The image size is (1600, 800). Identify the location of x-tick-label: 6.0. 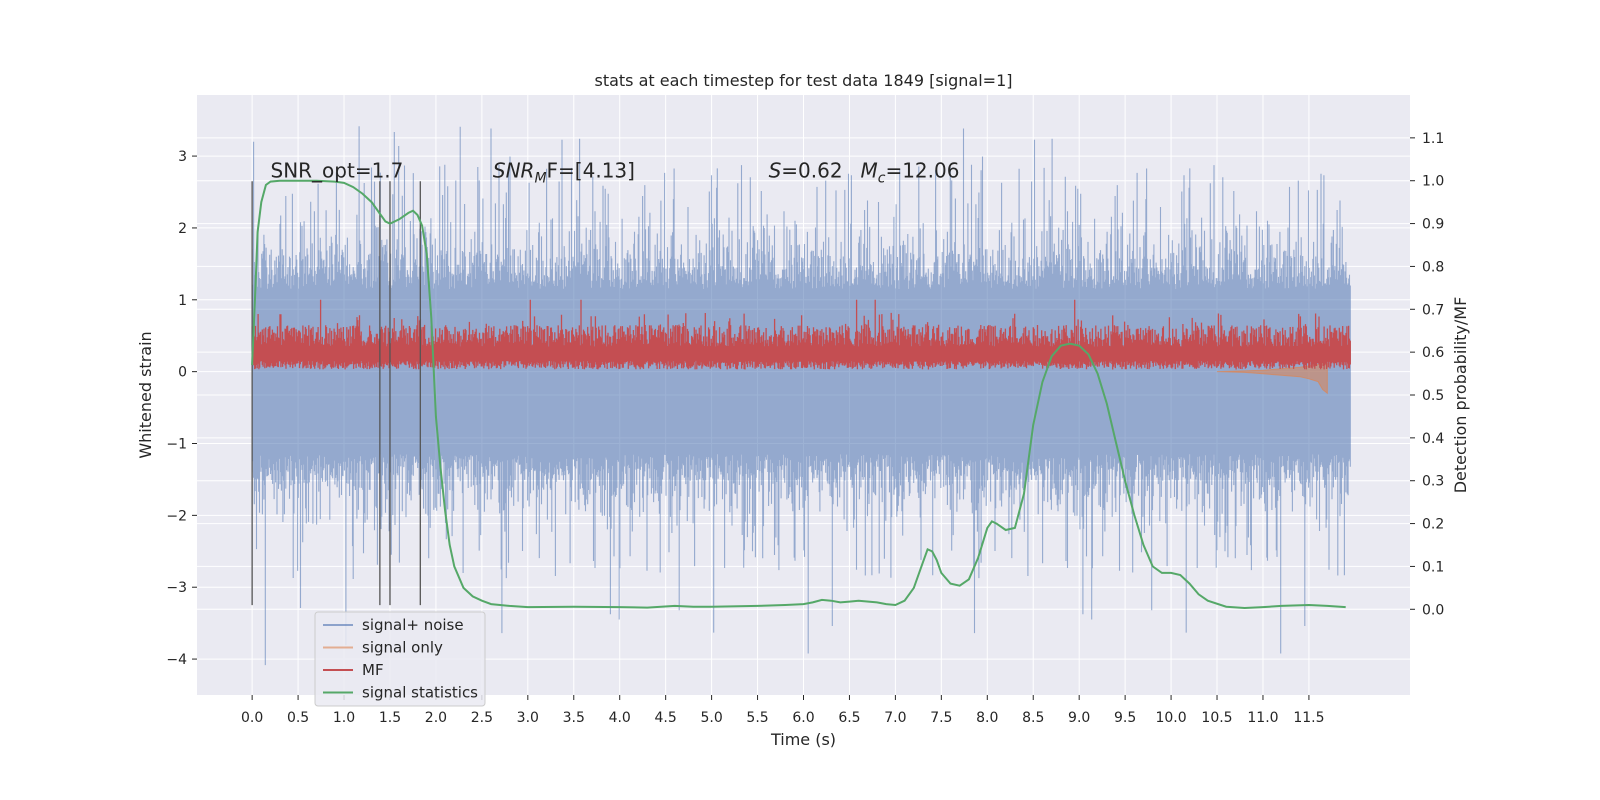
(803, 718).